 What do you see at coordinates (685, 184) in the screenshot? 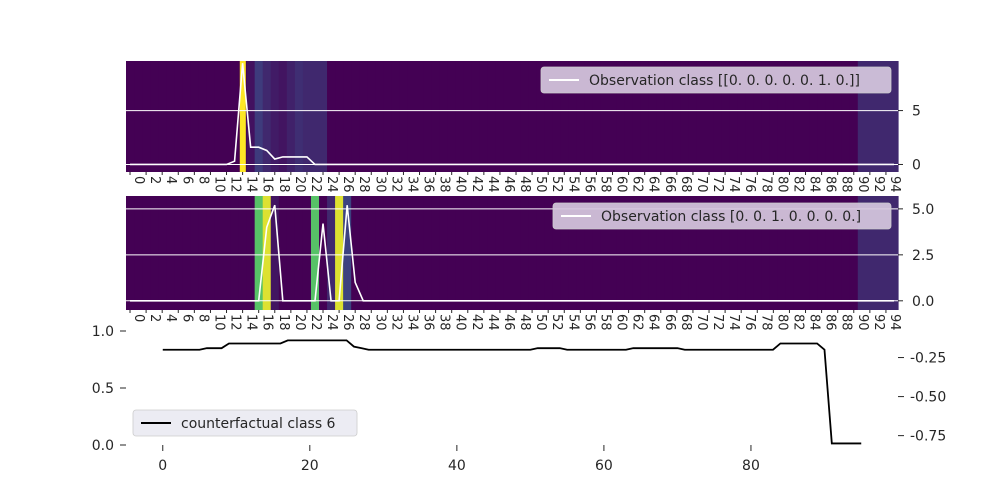
I see `x-tick-label: 68` at bounding box center [685, 184].